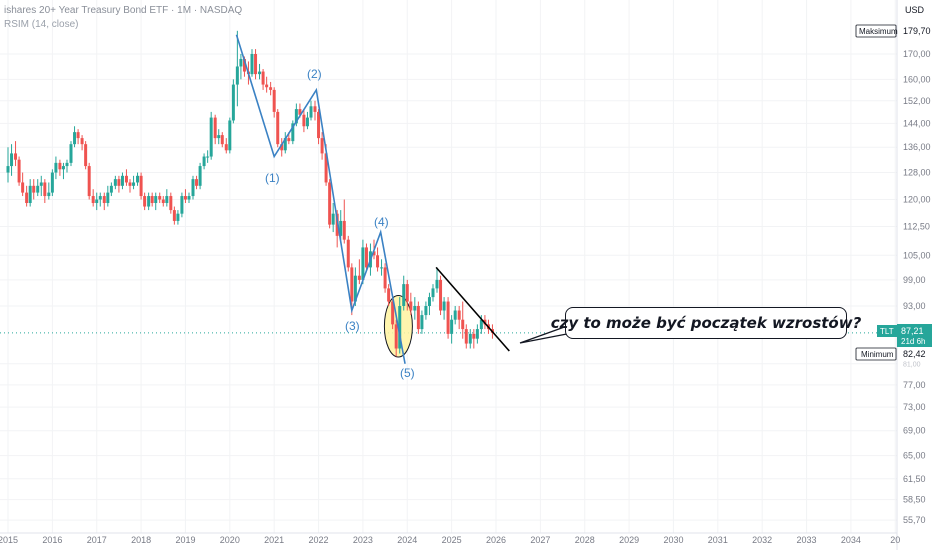 This screenshot has height=555, width=932. I want to click on currency-label: USD, so click(914, 10).